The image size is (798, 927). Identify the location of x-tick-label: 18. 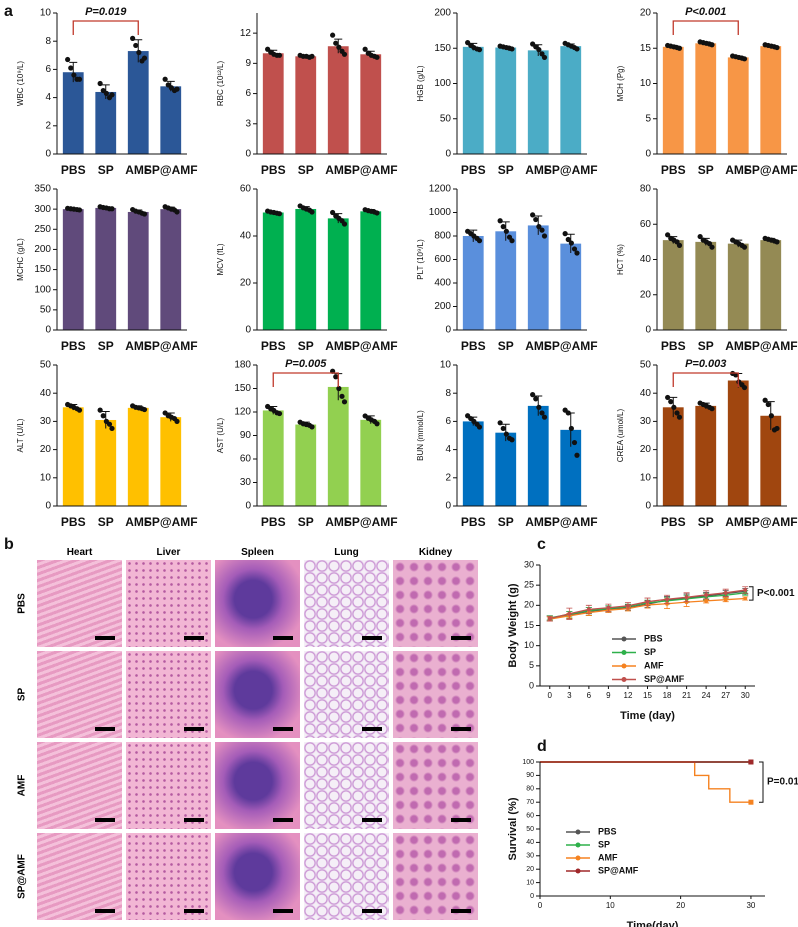
(667, 695).